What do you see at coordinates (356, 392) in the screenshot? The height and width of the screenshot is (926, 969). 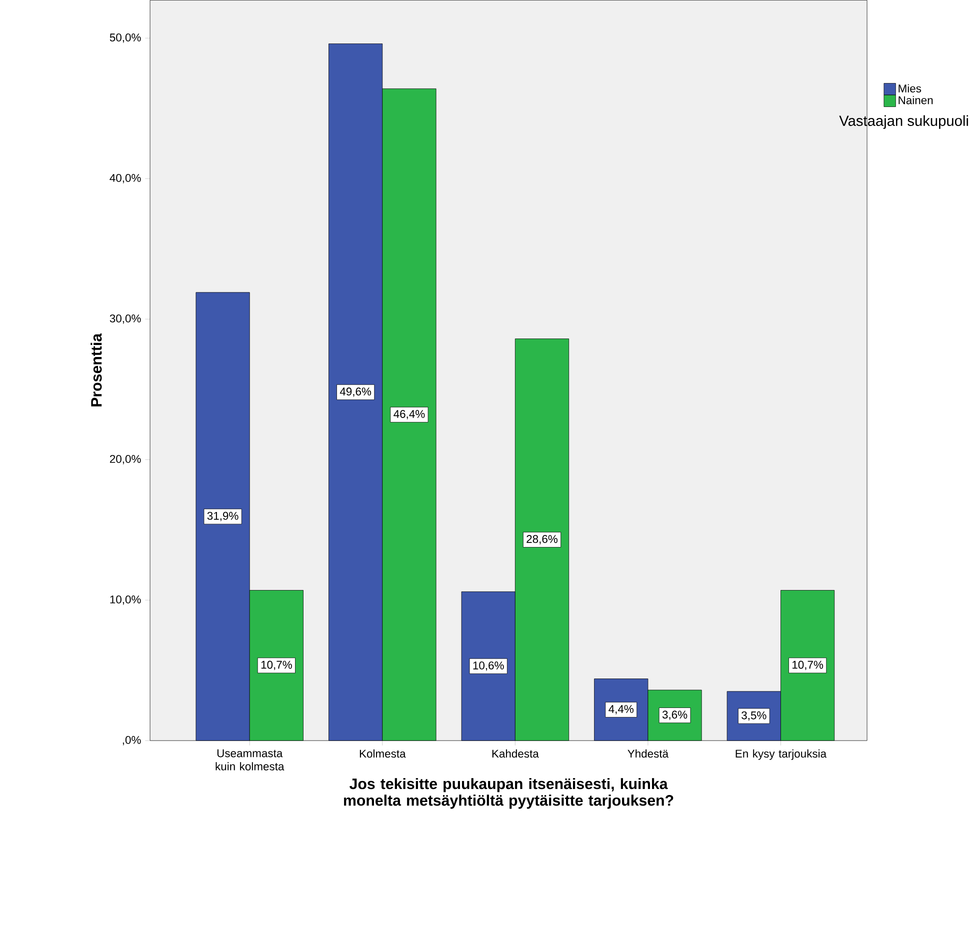 I see `data-label: 49,6%` at bounding box center [356, 392].